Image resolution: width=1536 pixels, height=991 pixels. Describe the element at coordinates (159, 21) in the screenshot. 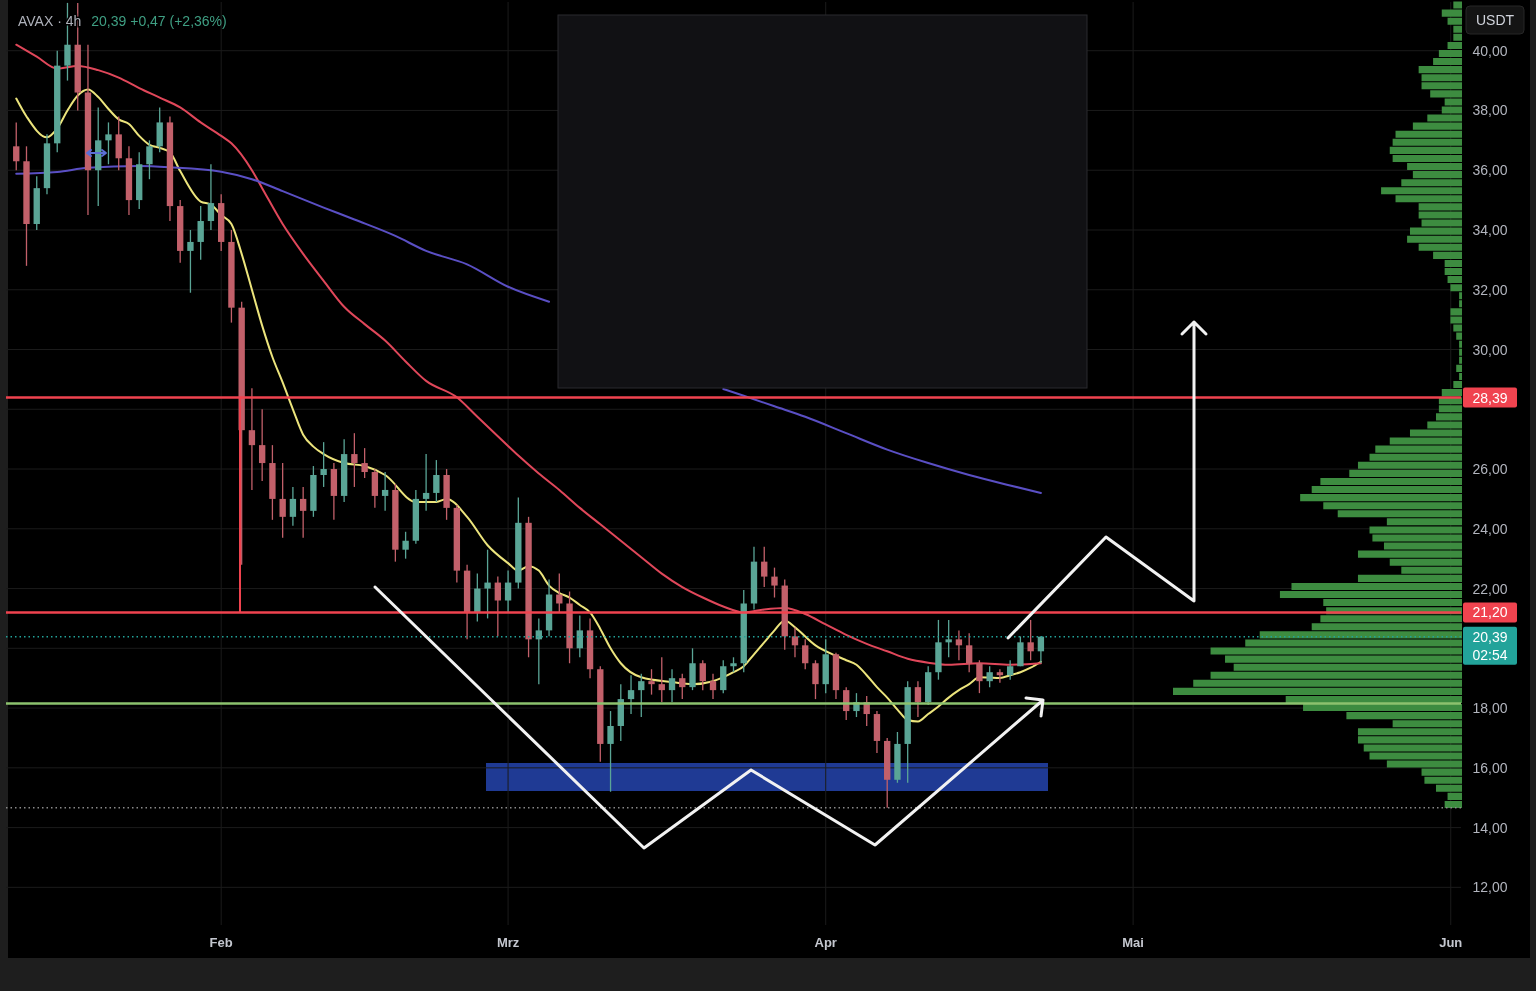

I see `text: 20,39 +0,47 (+2,36%)` at that location.